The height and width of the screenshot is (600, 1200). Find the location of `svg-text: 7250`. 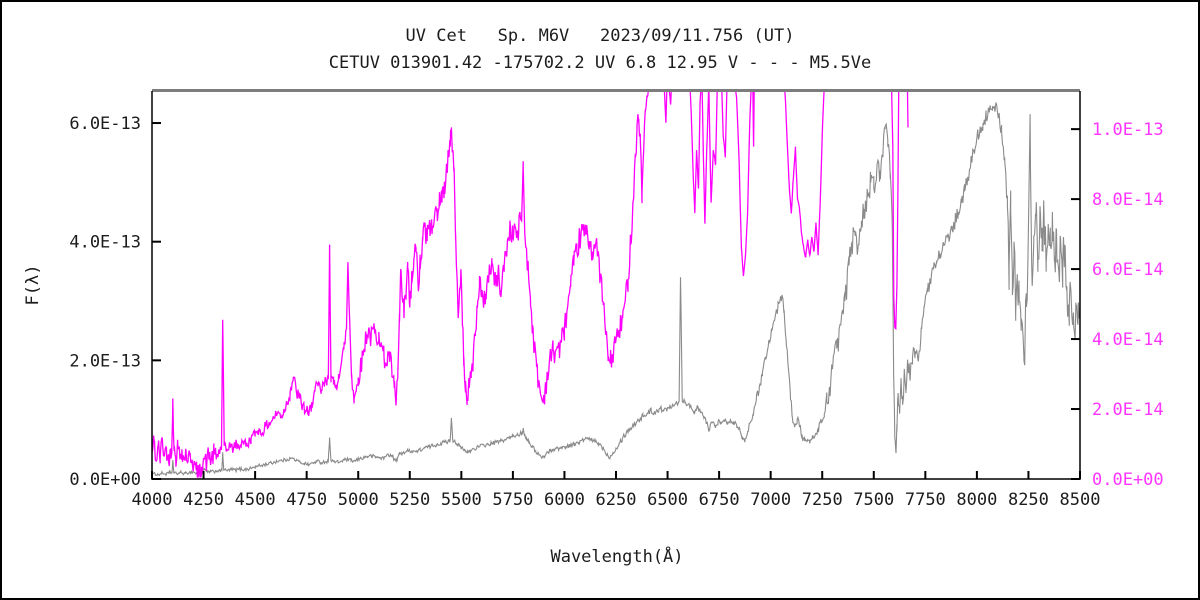

svg-text: 7250 is located at coordinates (822, 500).